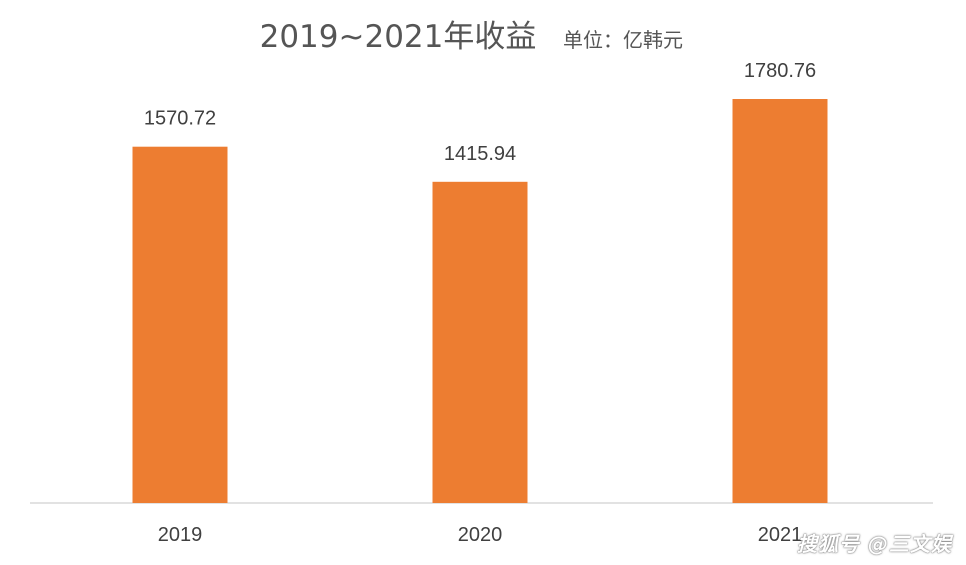 The image size is (966, 565). I want to click on chart-unit-label: 单位：亿韩元, so click(623, 40).